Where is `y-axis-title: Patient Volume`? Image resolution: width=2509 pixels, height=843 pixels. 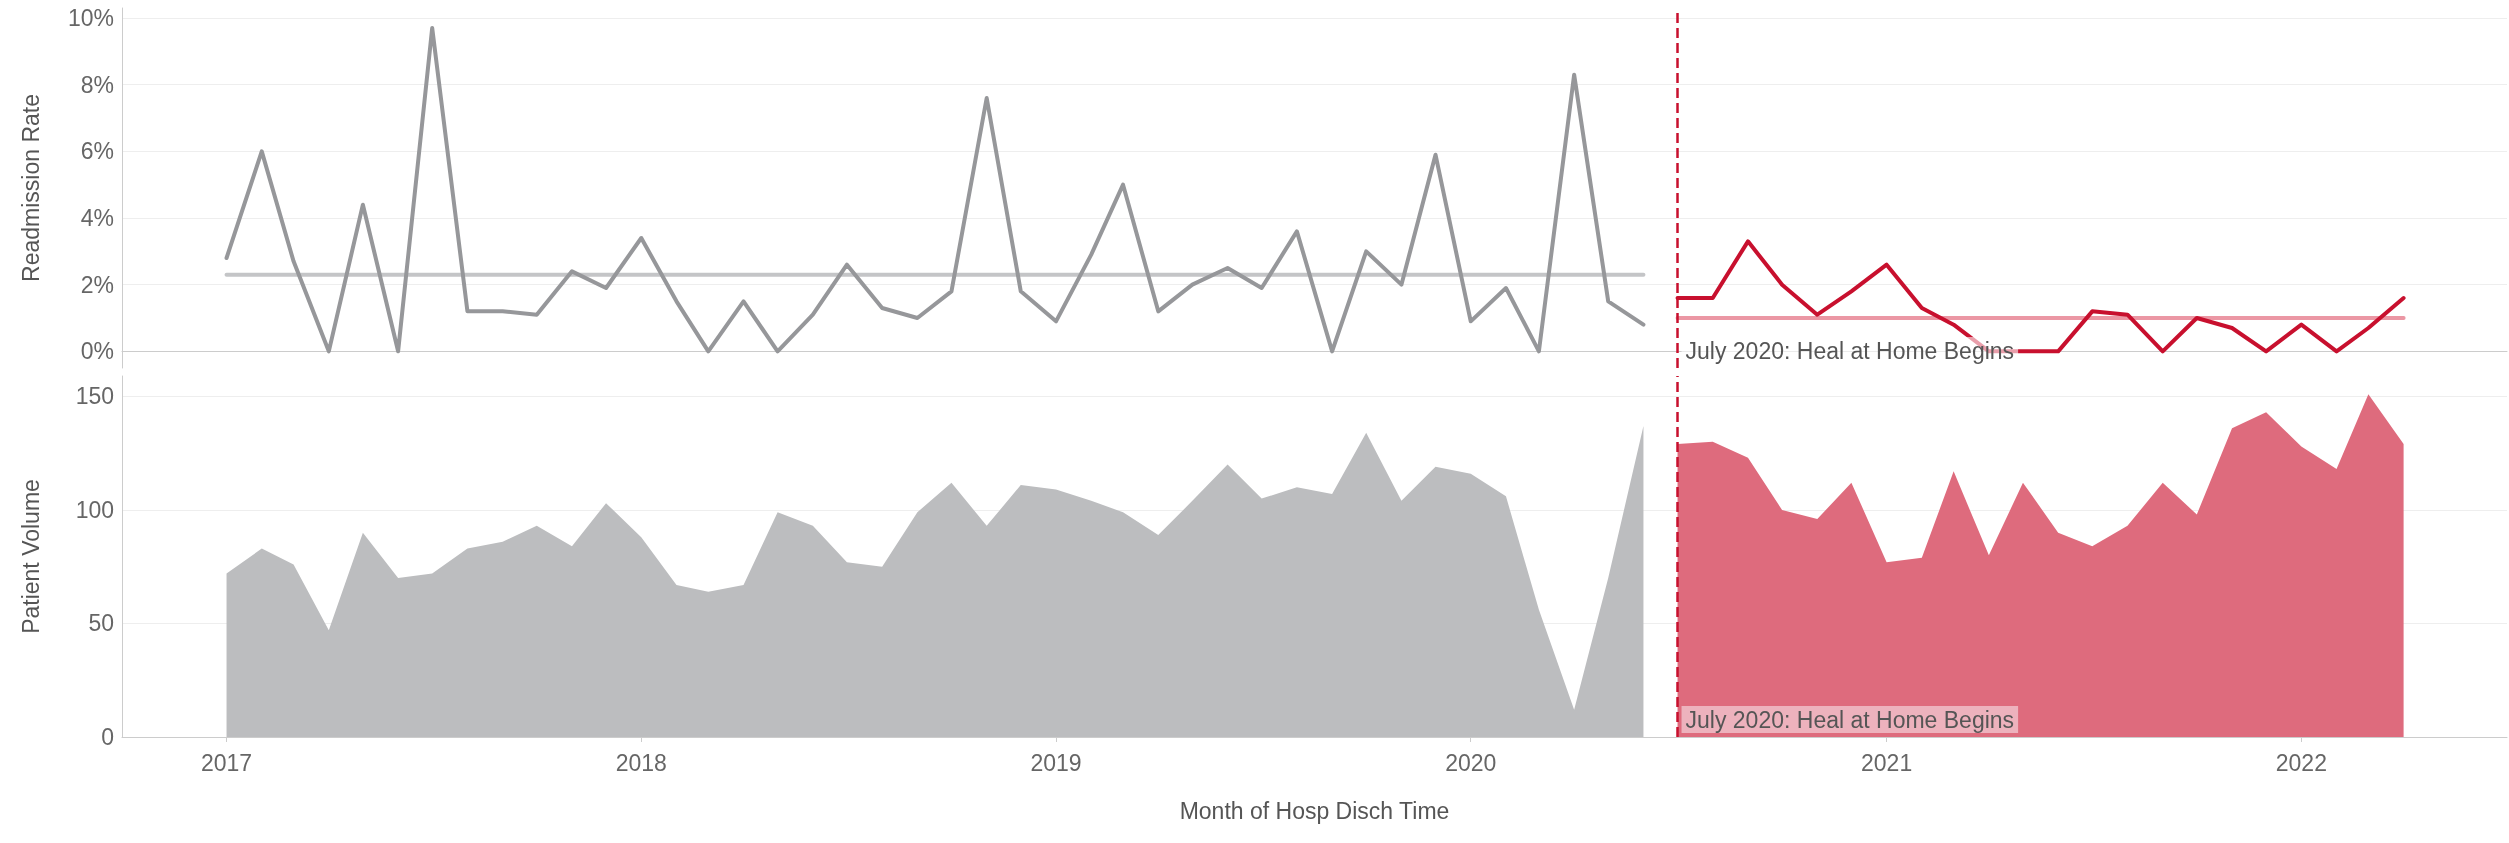
y-axis-title: Patient Volume is located at coordinates (30, 556).